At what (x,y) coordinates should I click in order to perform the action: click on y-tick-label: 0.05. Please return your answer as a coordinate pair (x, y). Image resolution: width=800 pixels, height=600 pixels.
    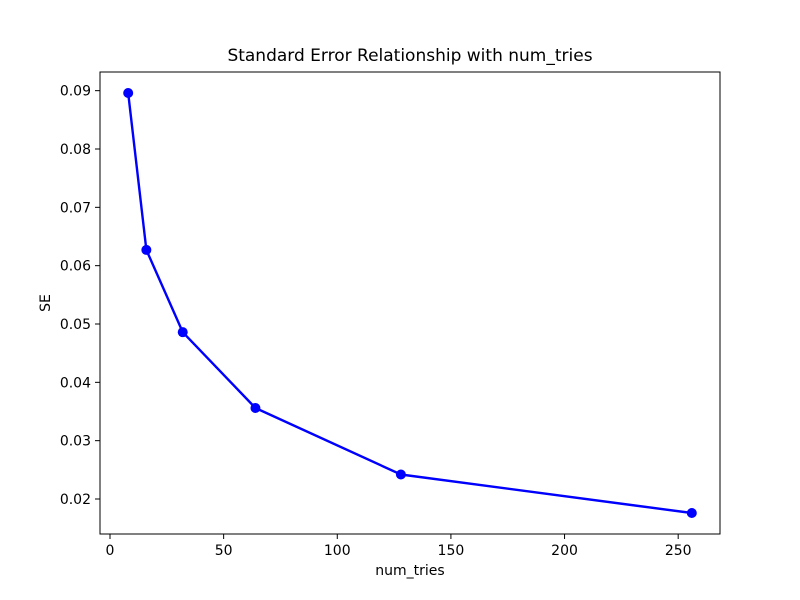
    Looking at the image, I should click on (75, 325).